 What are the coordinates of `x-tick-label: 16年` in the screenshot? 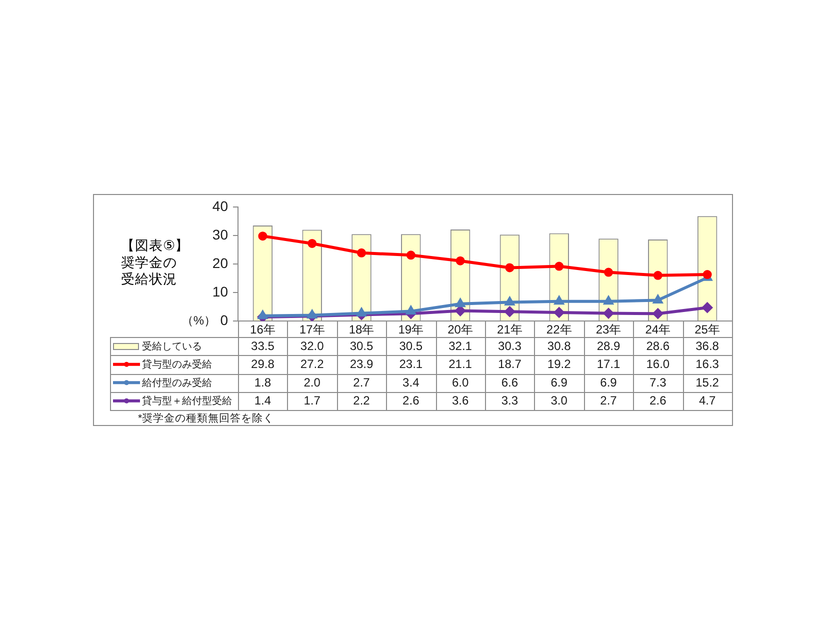 It's located at (263, 329).